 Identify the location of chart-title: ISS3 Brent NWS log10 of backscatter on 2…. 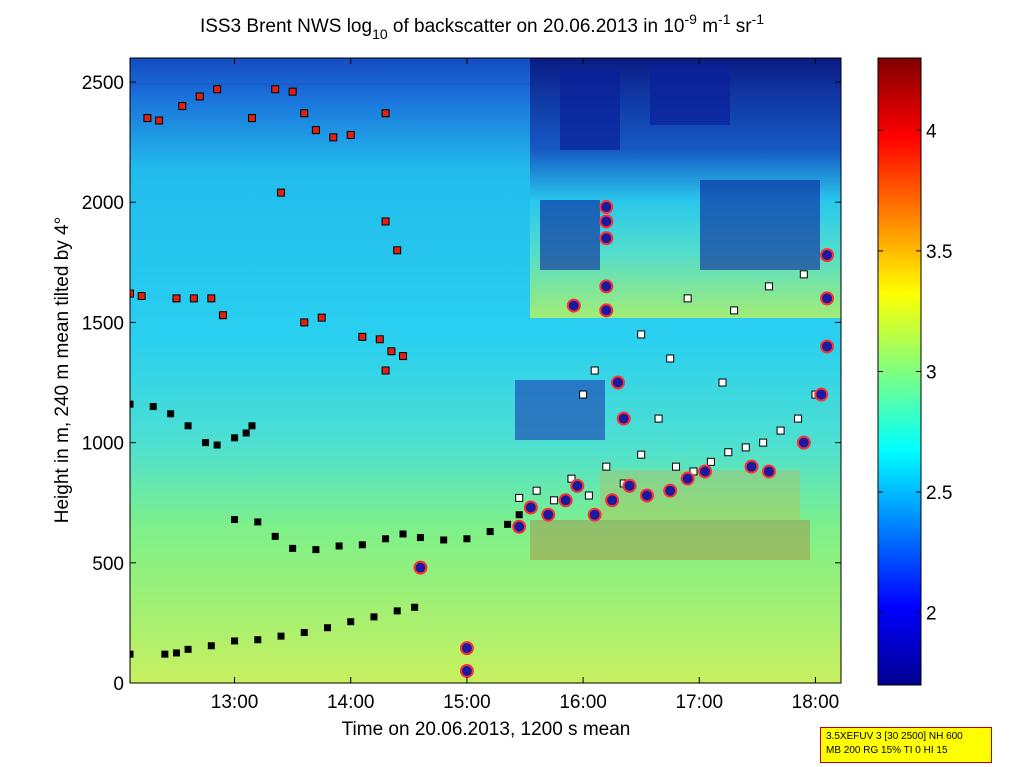
(482, 26).